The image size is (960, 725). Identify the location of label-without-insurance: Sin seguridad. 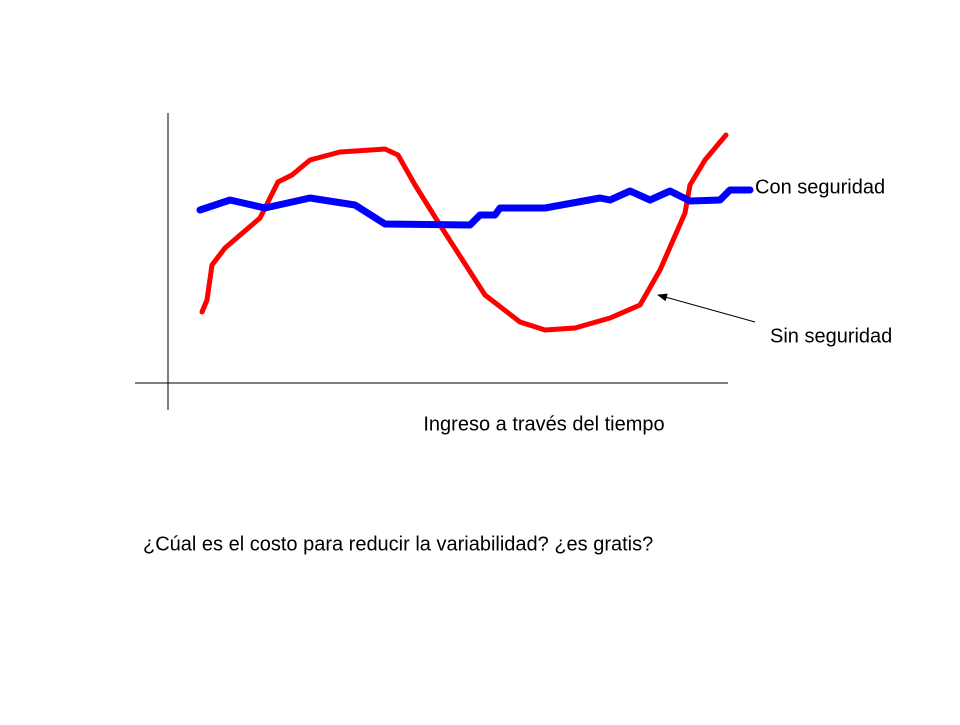
(831, 336).